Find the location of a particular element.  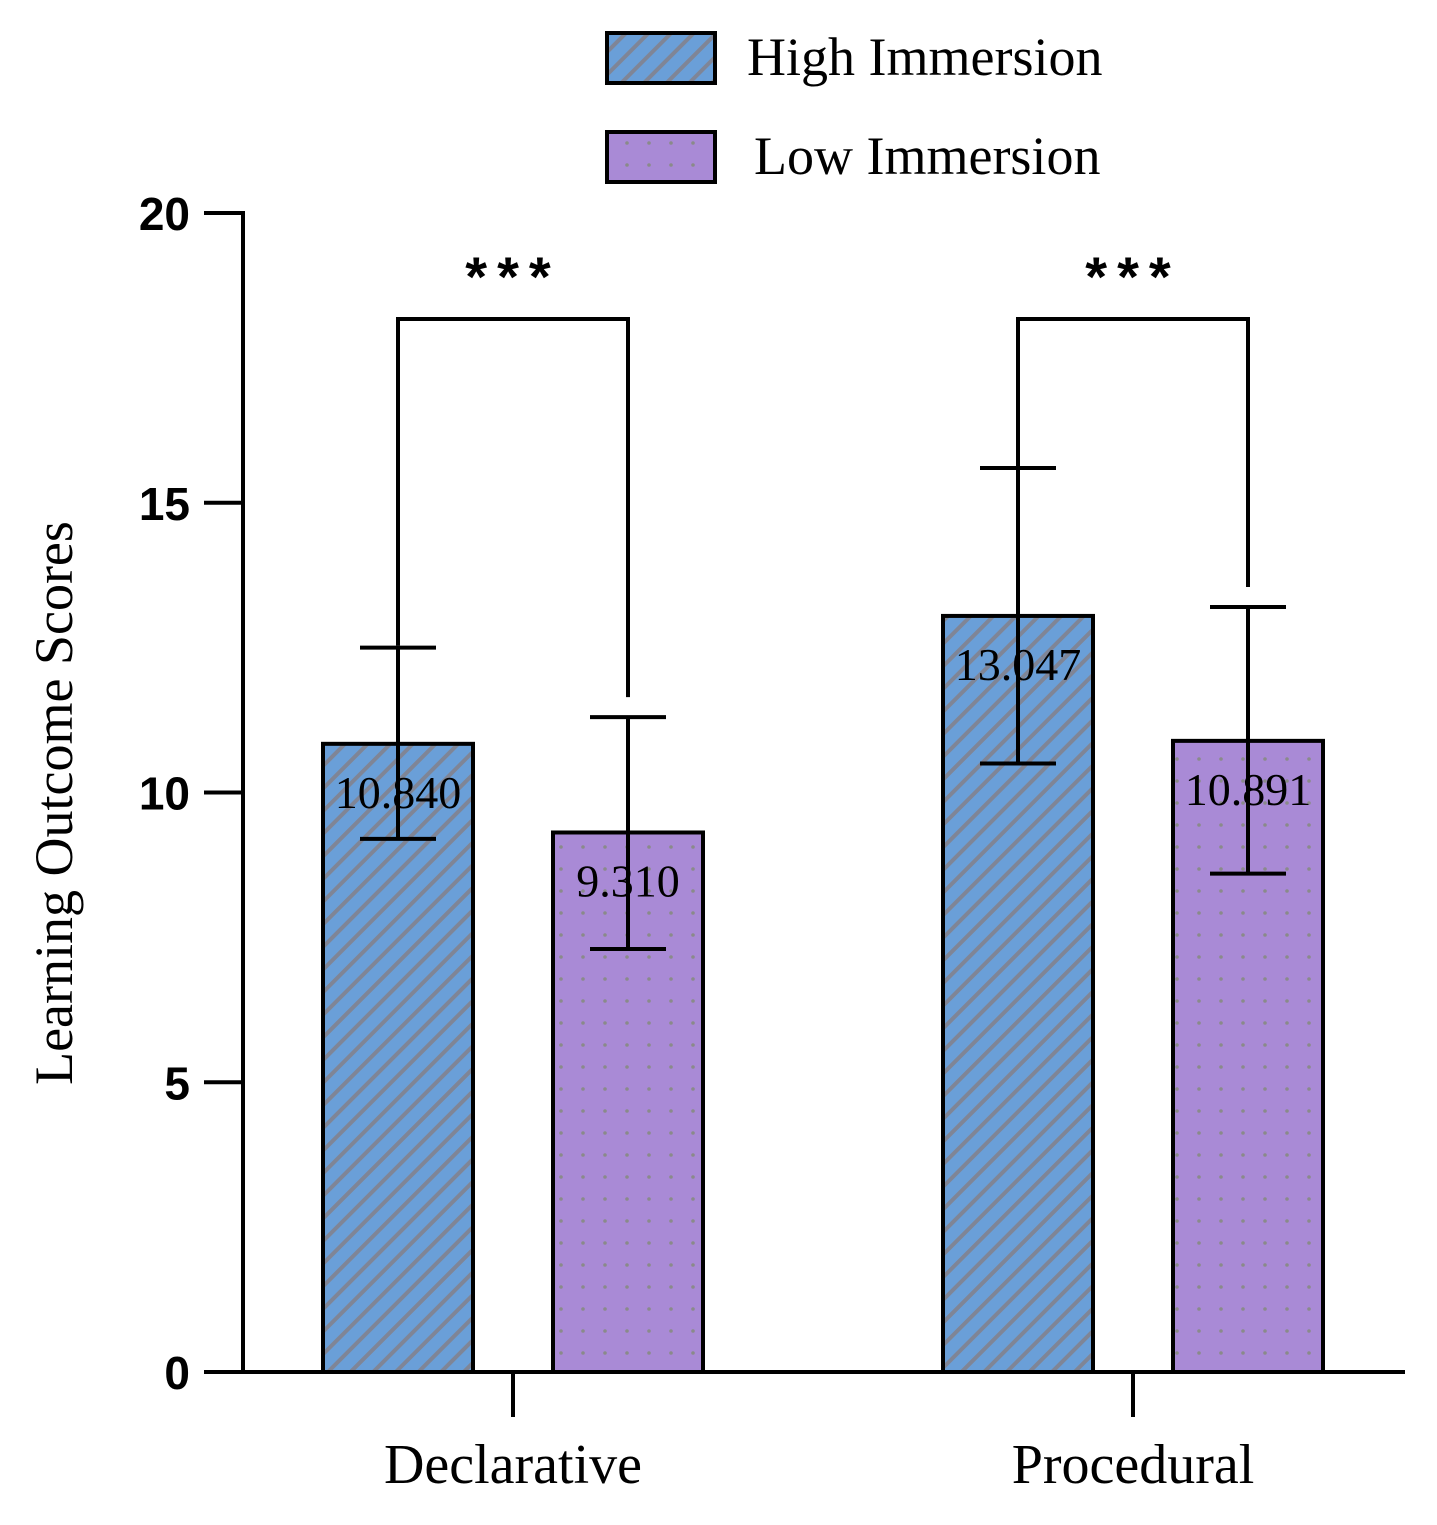

legend-label: Low Immersion is located at coordinates (927, 156).